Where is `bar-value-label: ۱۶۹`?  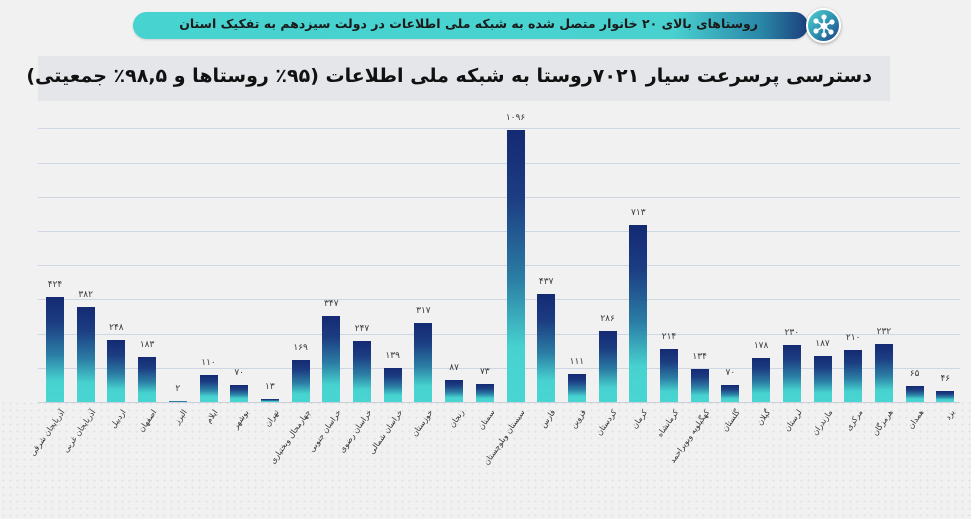 bar-value-label: ۱۶۹ is located at coordinates (300, 348).